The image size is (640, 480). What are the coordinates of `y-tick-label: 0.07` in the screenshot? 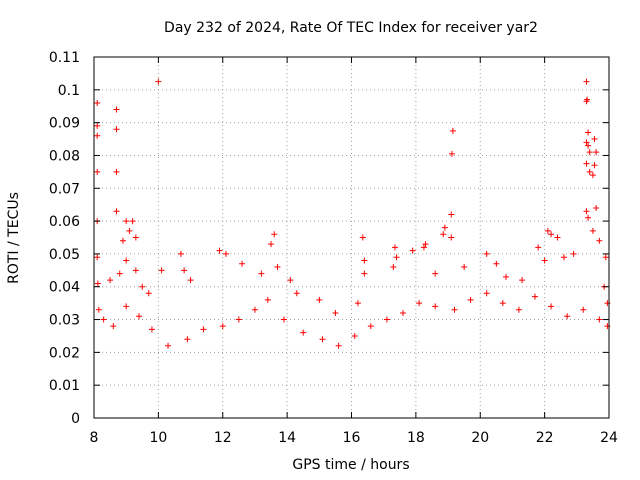 It's located at (64, 189).